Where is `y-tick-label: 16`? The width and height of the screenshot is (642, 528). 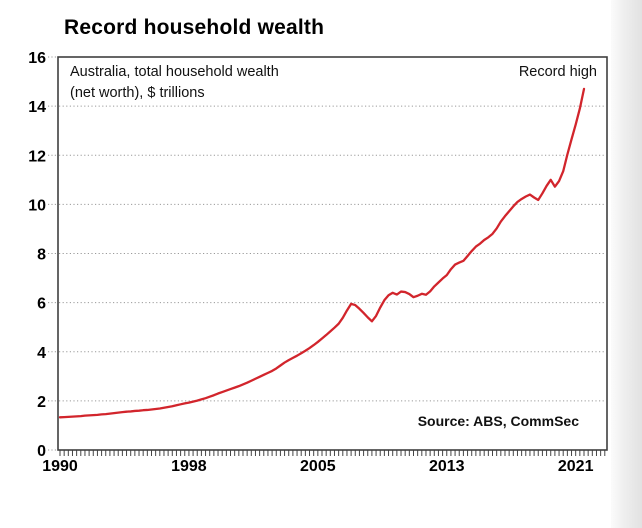
y-tick-label: 16 is located at coordinates (37, 58).